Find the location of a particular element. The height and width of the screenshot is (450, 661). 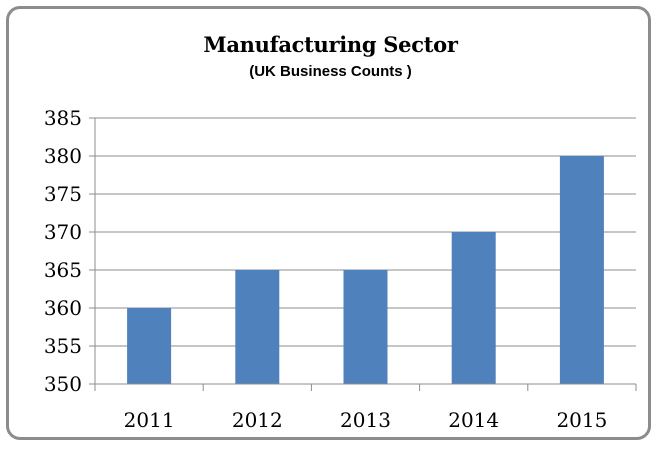

x-tick-label: 2013 is located at coordinates (365, 420).